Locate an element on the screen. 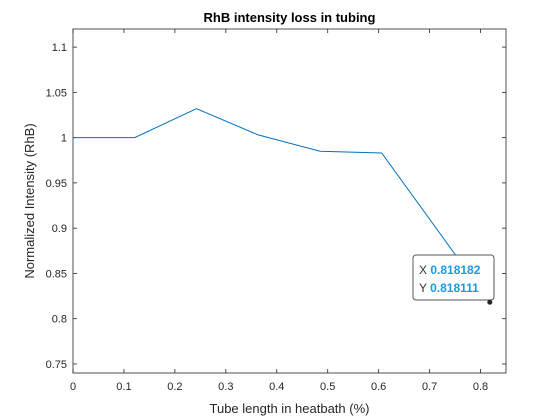  datatip-y-row: Y 0.818111 is located at coordinates (449, 288).